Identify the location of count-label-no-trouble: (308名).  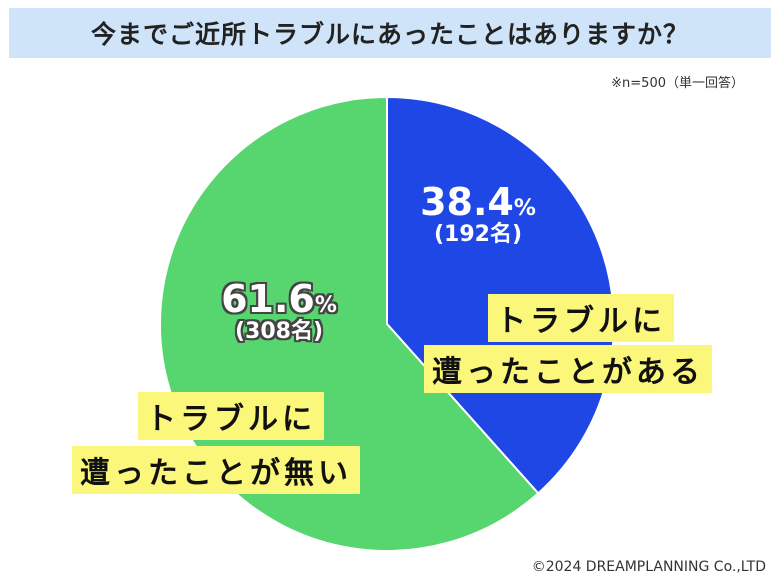
(279, 331).